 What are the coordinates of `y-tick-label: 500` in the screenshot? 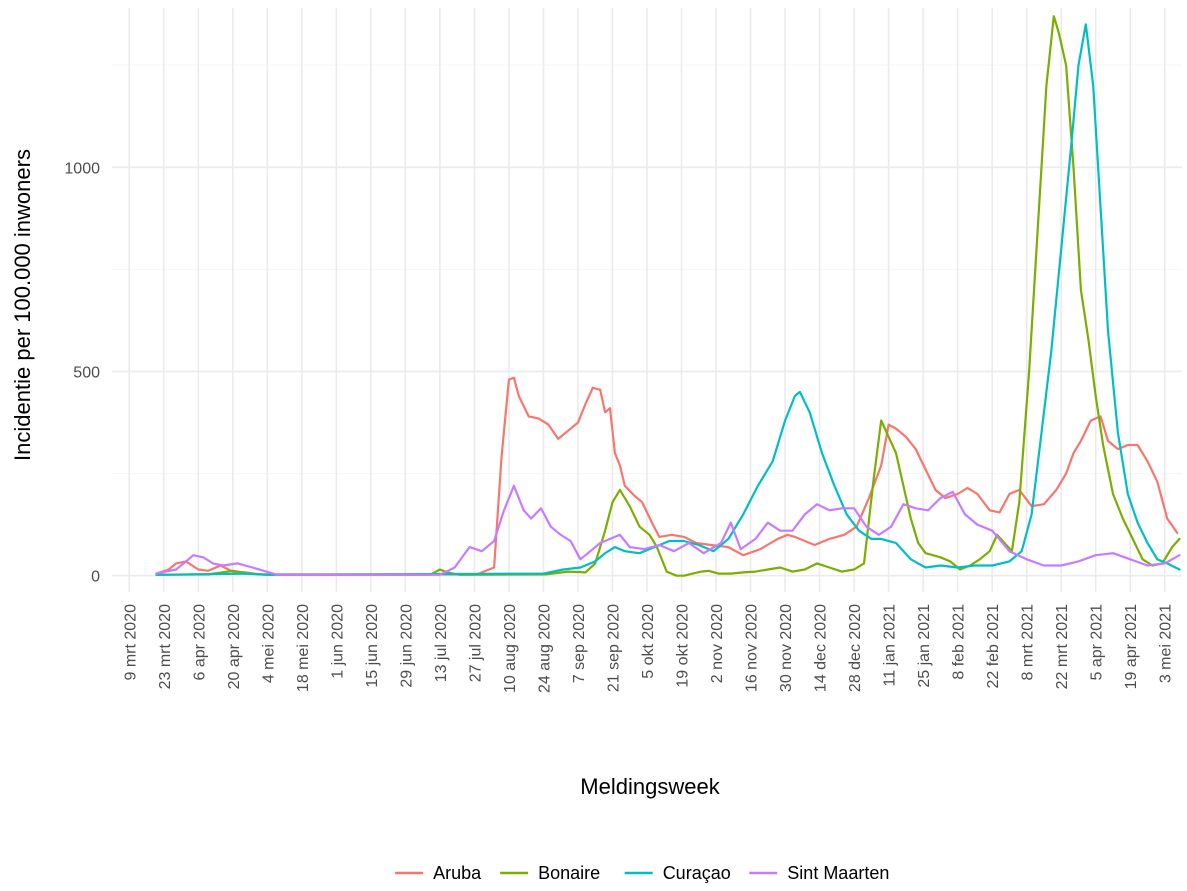 It's located at (86, 372).